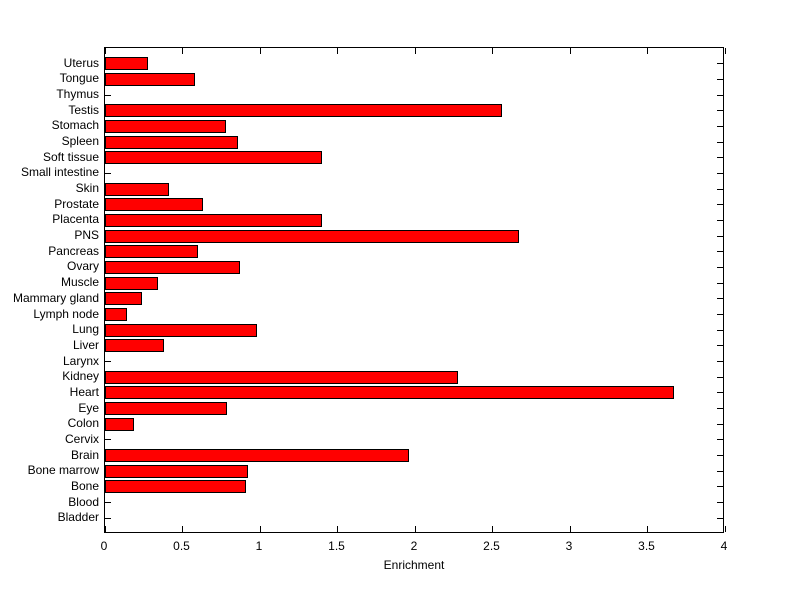 This screenshot has width=800, height=599. I want to click on y-tick-label: Lymph node, so click(66, 313).